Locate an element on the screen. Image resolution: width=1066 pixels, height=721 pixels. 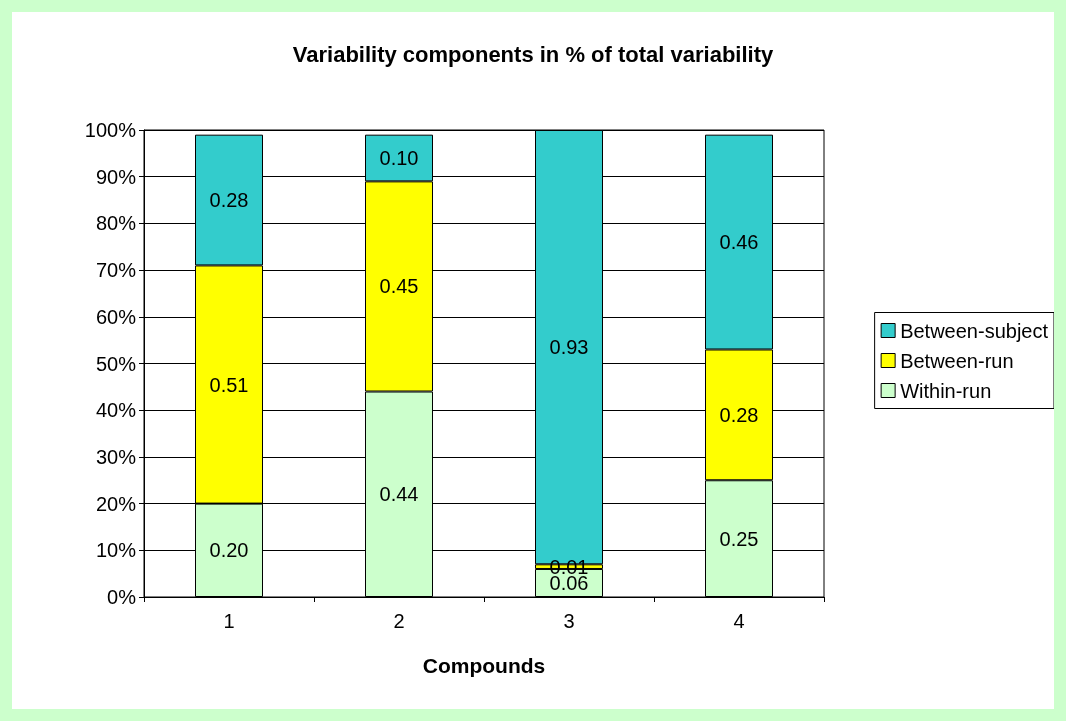
legend-label: Between-subject is located at coordinates (974, 330).